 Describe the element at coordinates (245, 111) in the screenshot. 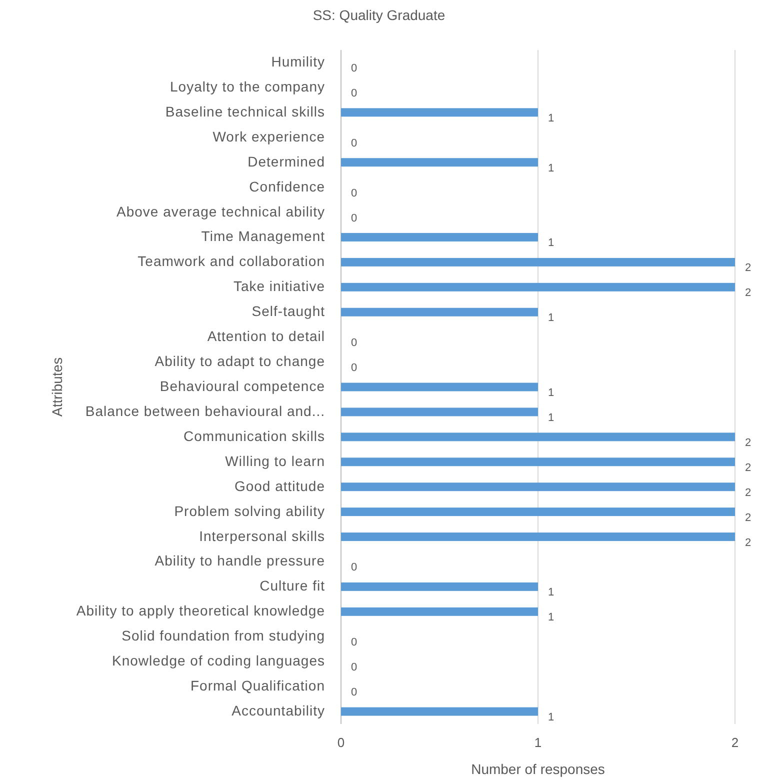

I see `y-tick-label: Baseline technical skills` at that location.